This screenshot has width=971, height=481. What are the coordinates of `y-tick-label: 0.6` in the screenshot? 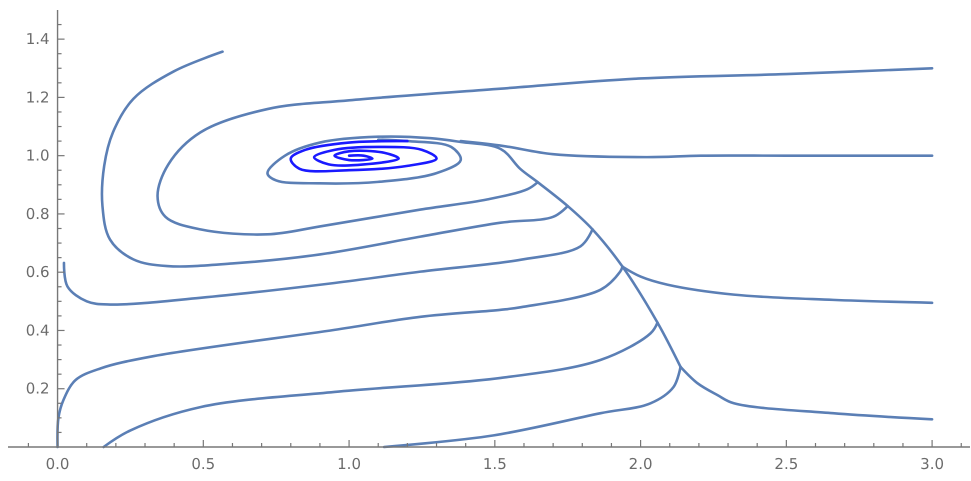 It's located at (38, 272).